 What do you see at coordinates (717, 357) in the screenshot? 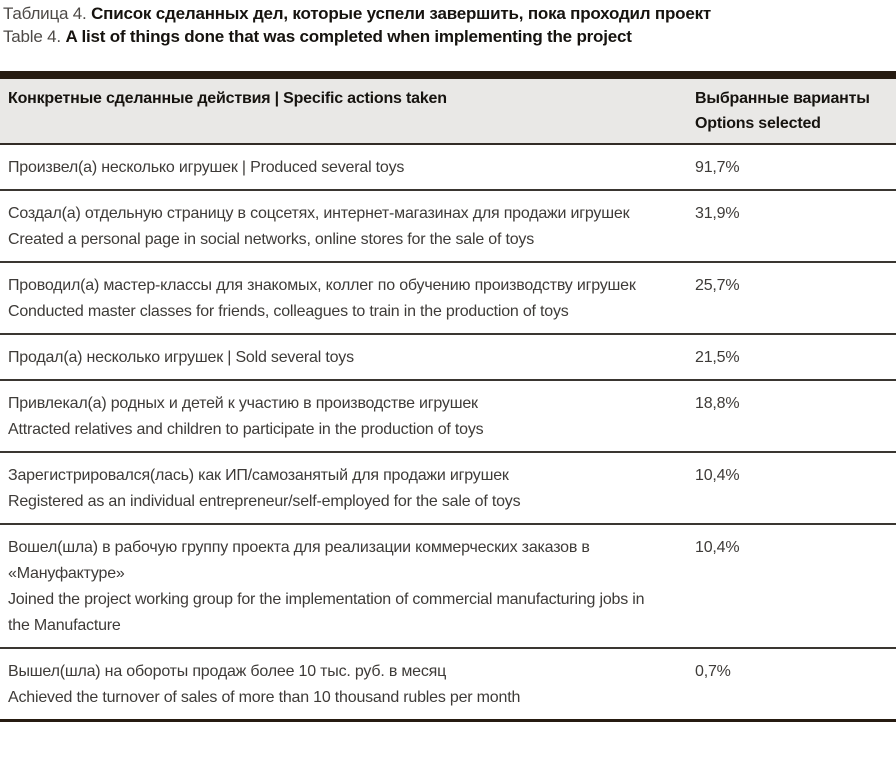
I see `value-cell: 21,5%` at bounding box center [717, 357].